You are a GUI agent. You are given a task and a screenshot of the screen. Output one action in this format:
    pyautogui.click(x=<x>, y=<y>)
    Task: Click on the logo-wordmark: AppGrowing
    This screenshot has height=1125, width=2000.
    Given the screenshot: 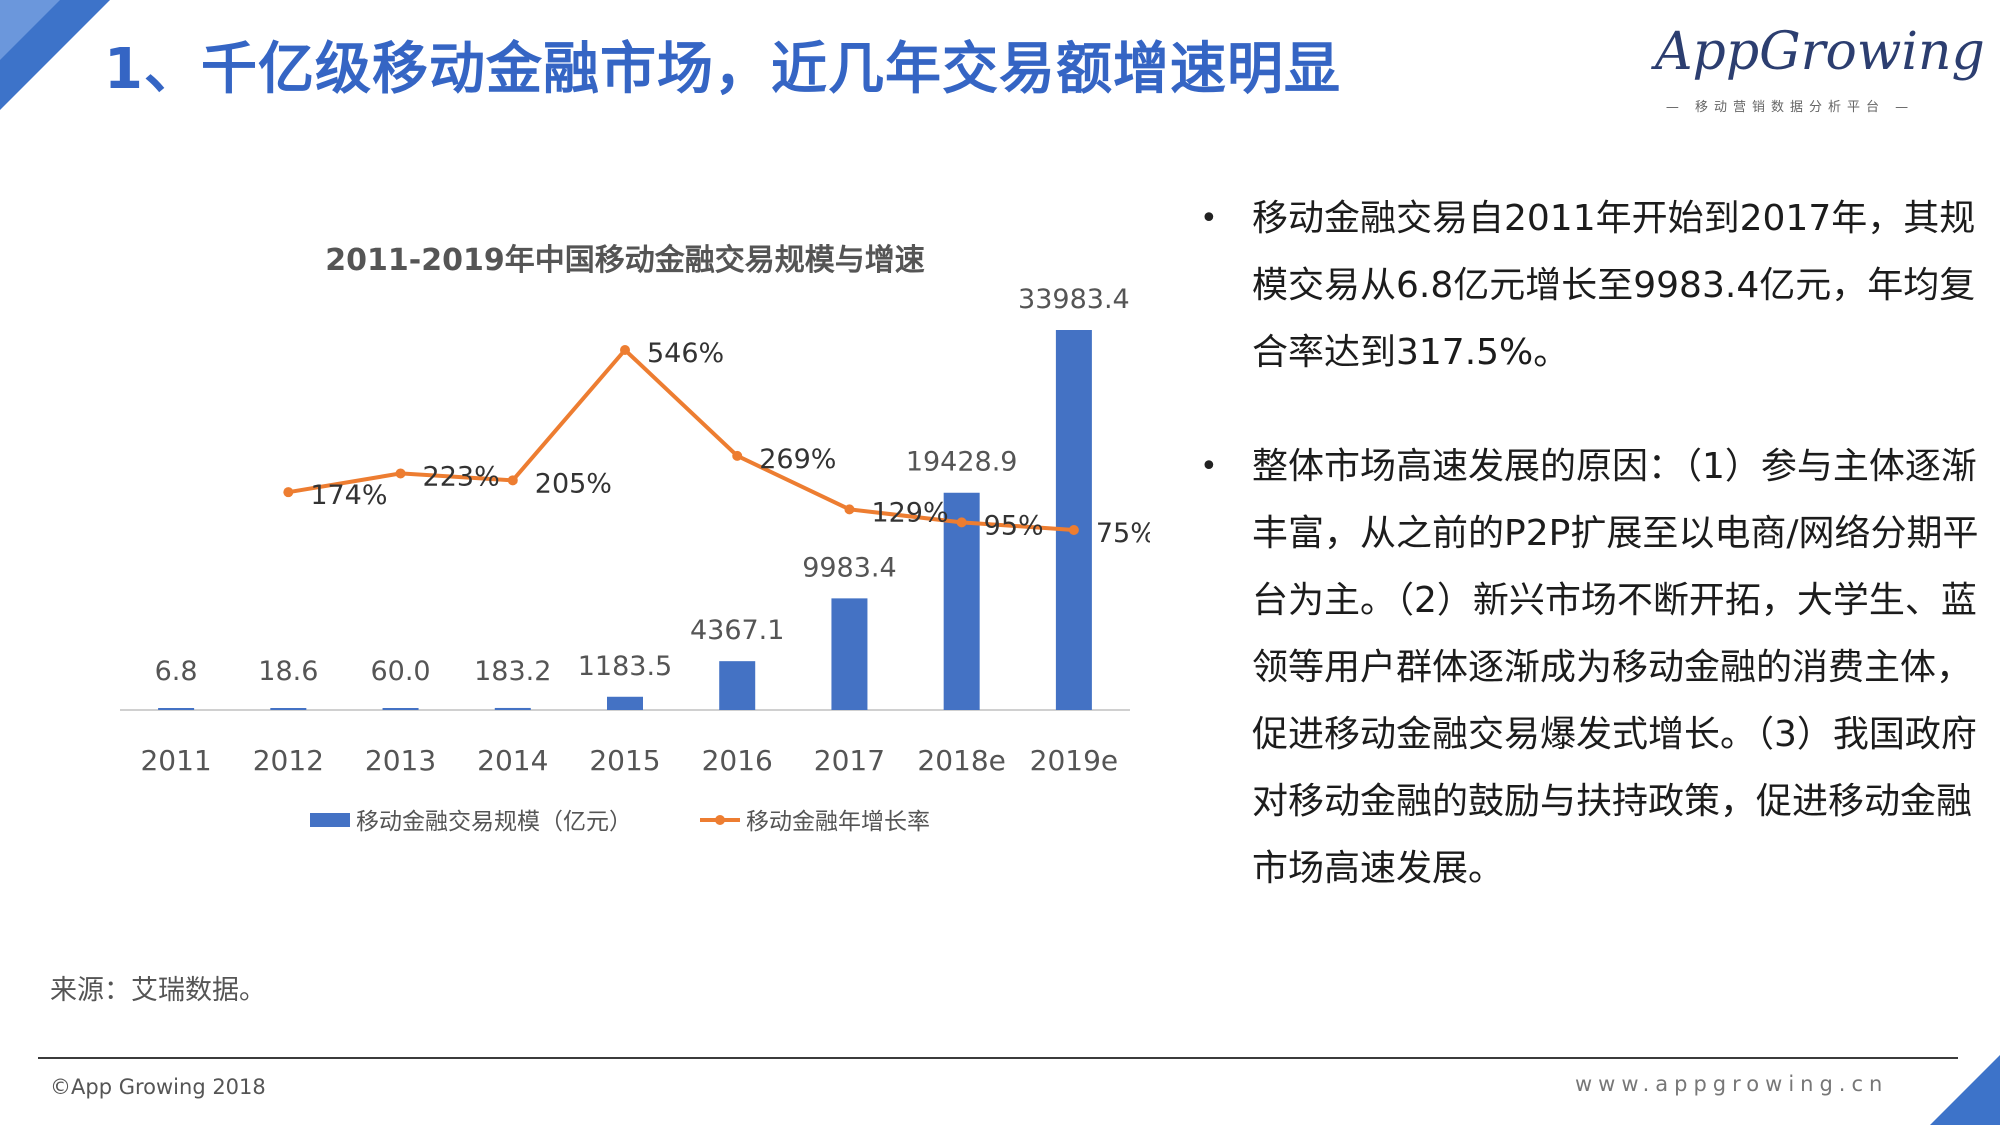 What is the action you would take?
    pyautogui.click(x=1820, y=52)
    